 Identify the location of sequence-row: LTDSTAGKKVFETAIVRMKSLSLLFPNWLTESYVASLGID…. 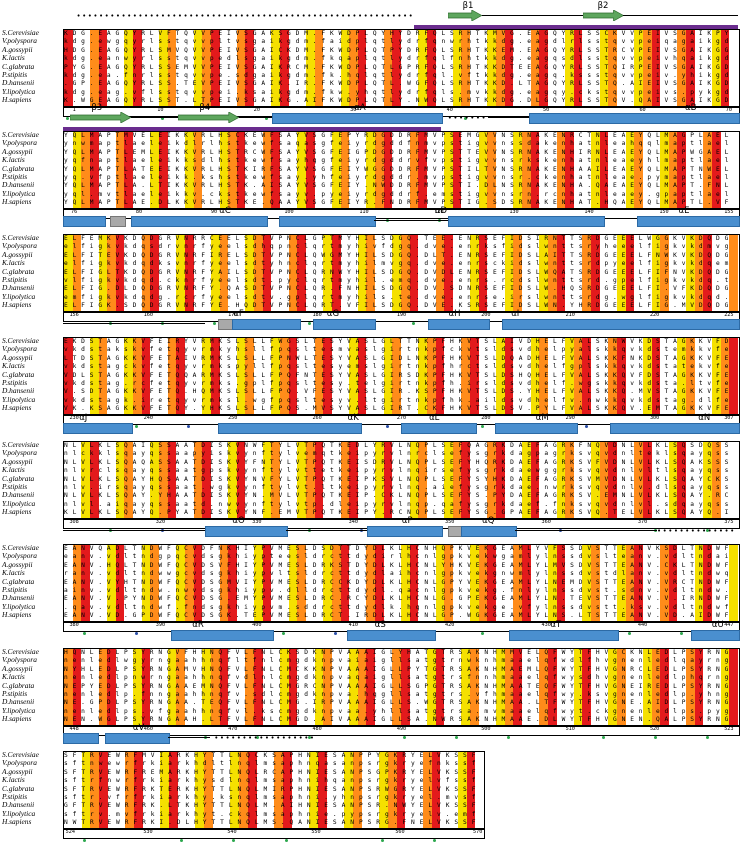
(401, 359).